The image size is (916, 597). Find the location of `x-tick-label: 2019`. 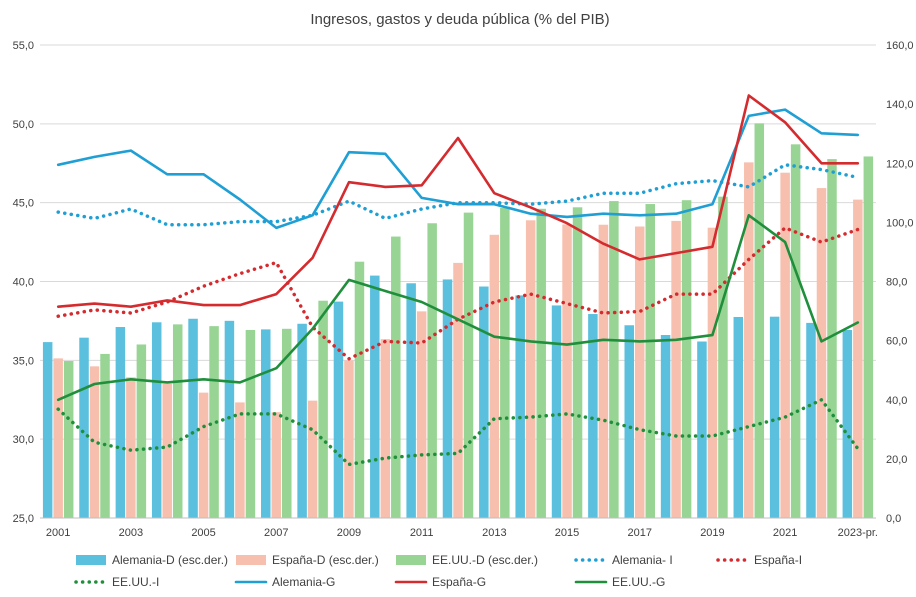

x-tick-label: 2019 is located at coordinates (712, 533).